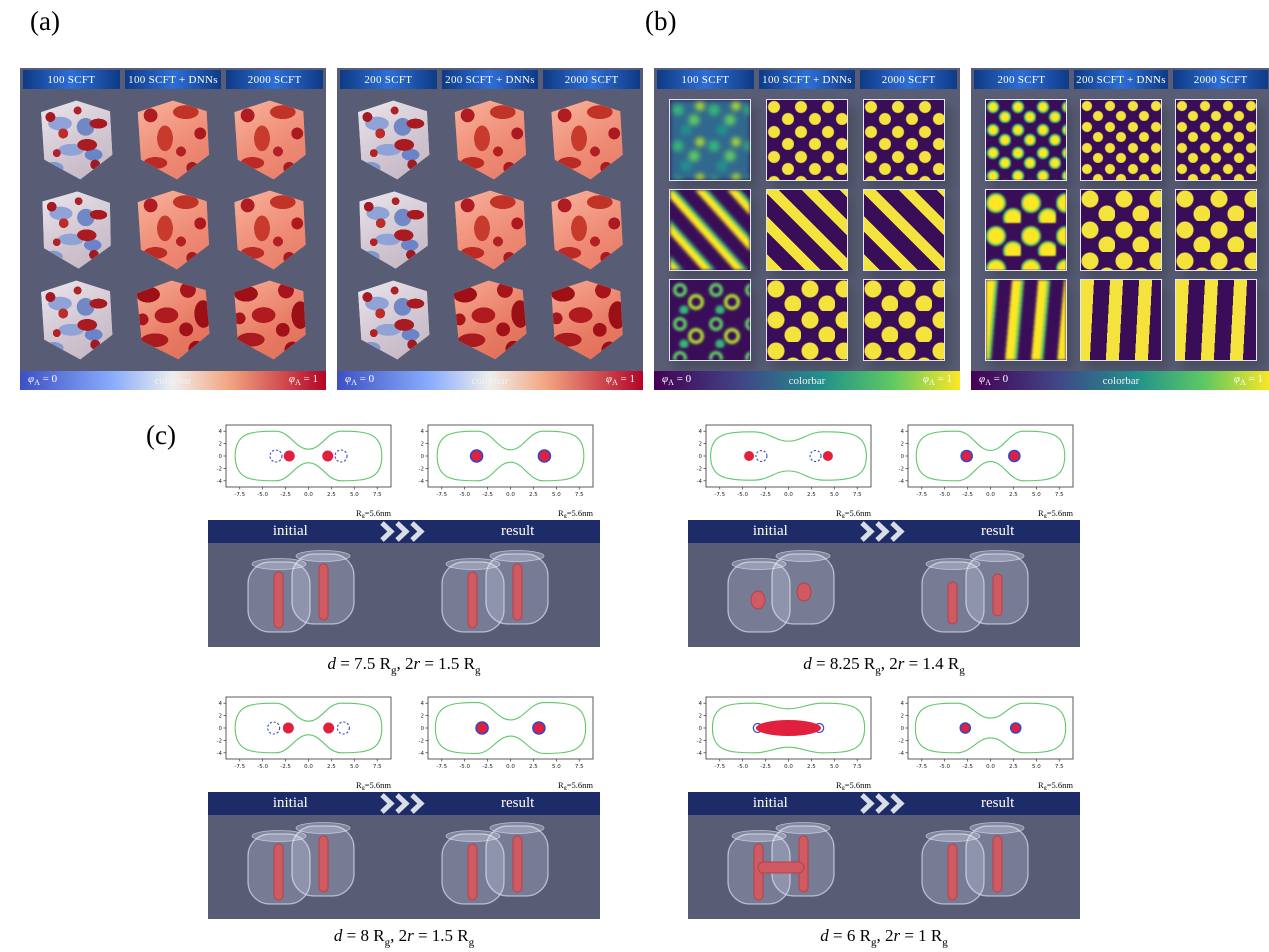 The height and width of the screenshot is (952, 1269). I want to click on colorbar: φA = 0 colorbar φA = 1, so click(490, 380).